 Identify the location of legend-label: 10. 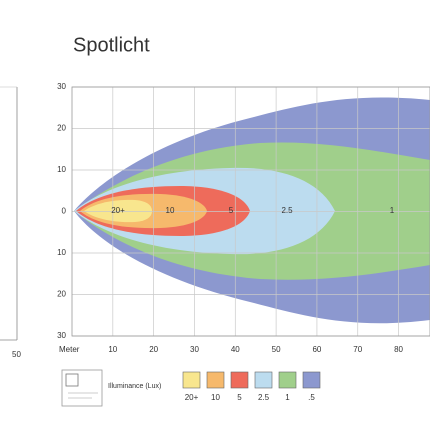
(215, 397).